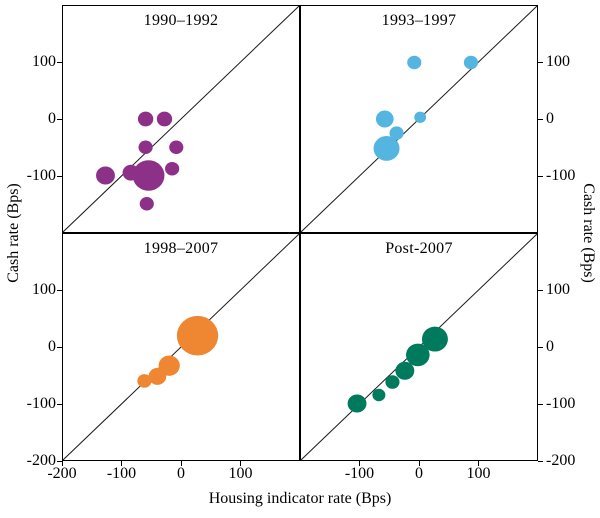 The height and width of the screenshot is (518, 600). I want to click on y-axis-title-left: Cash rate (Bps), so click(13, 233).